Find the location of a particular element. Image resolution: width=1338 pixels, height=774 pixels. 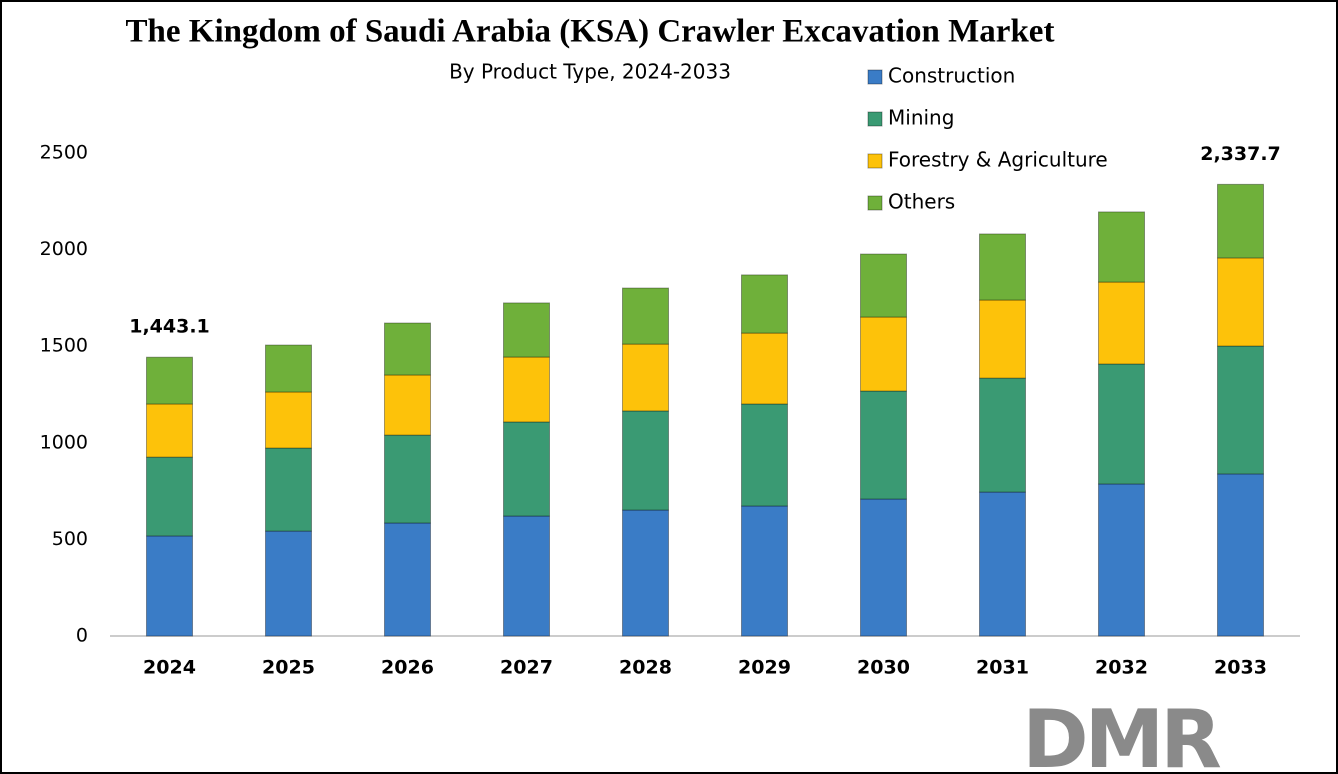

y-tick-label: 2000 is located at coordinates (64, 249).